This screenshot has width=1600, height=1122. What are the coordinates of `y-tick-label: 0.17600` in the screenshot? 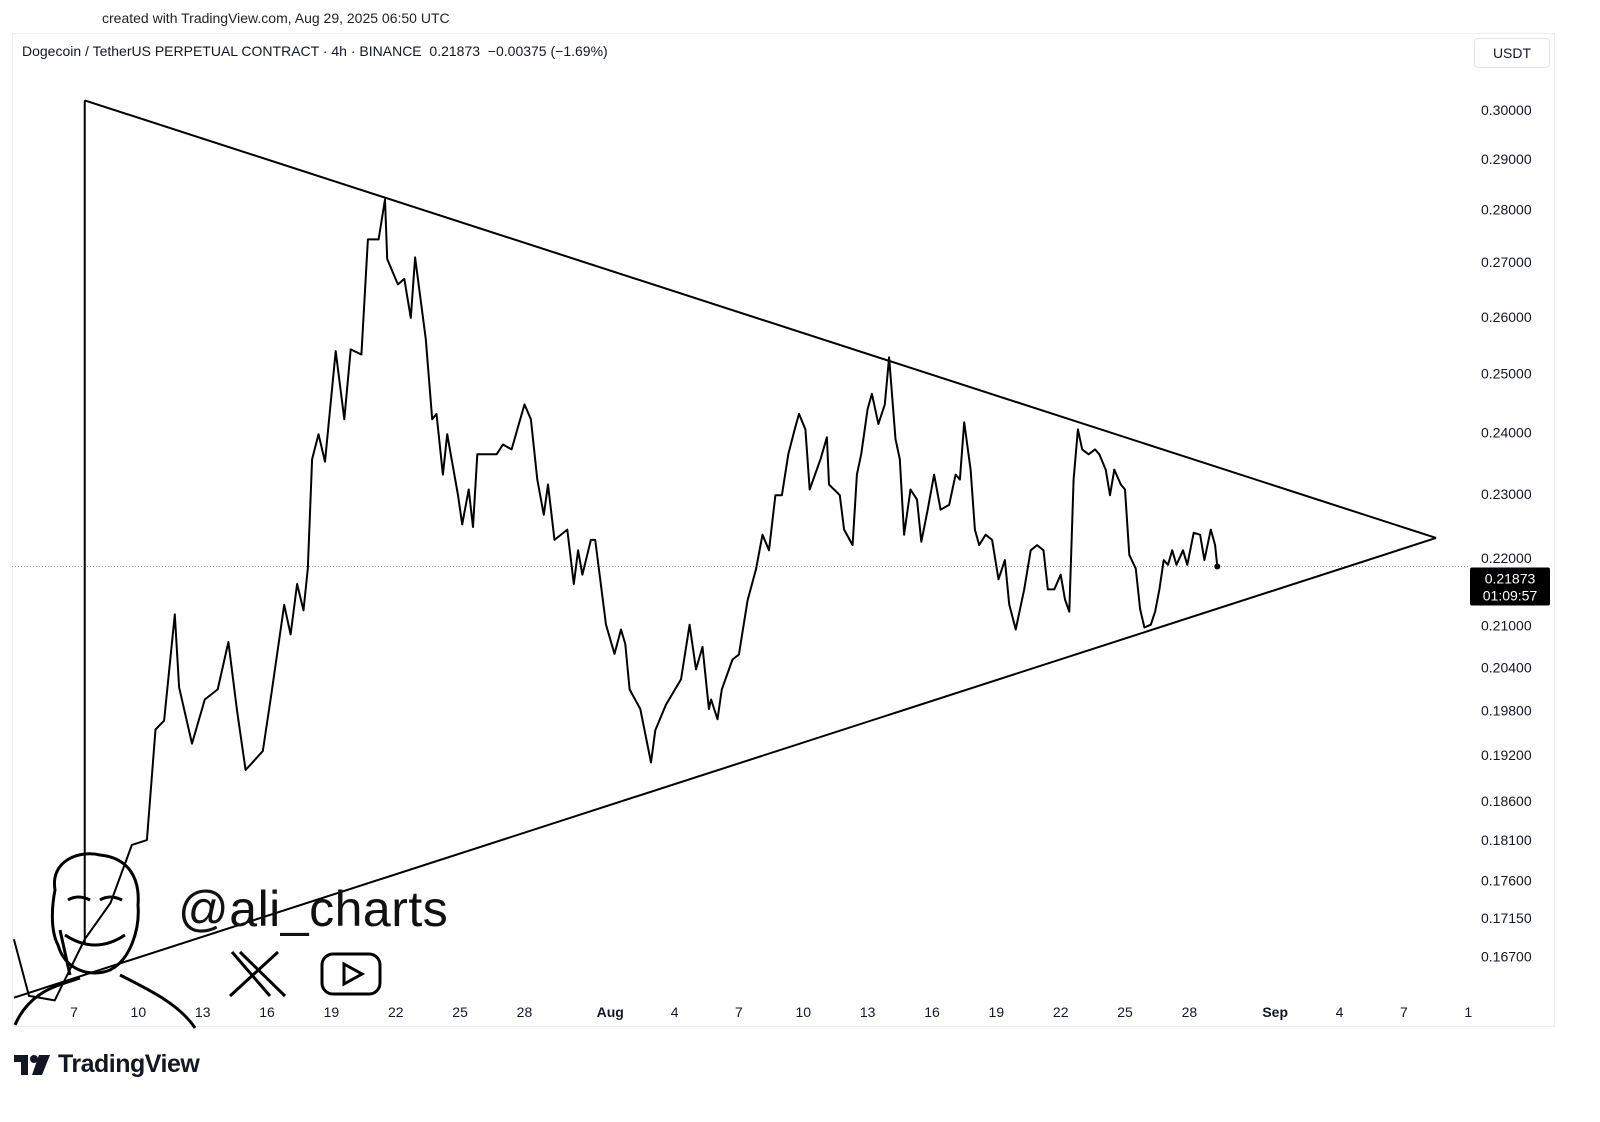 It's located at (1506, 881).